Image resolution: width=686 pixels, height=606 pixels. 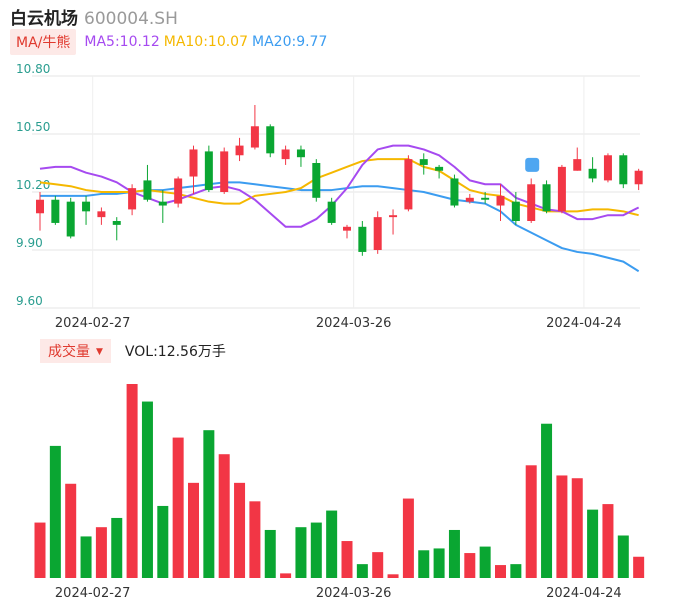 What do you see at coordinates (131, 19) in the screenshot?
I see `stock-code: 600004.SH` at bounding box center [131, 19].